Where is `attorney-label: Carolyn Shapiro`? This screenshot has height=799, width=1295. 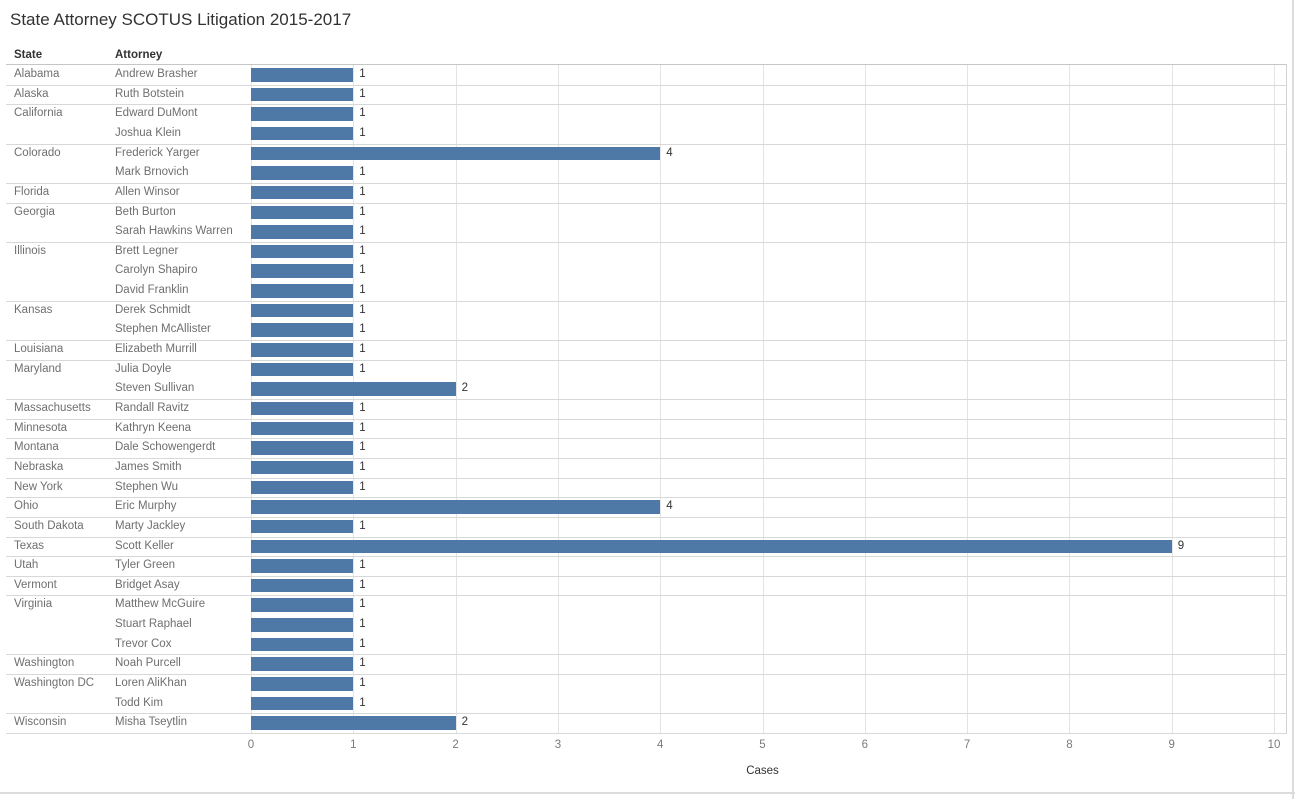 attorney-label: Carolyn Shapiro is located at coordinates (156, 270).